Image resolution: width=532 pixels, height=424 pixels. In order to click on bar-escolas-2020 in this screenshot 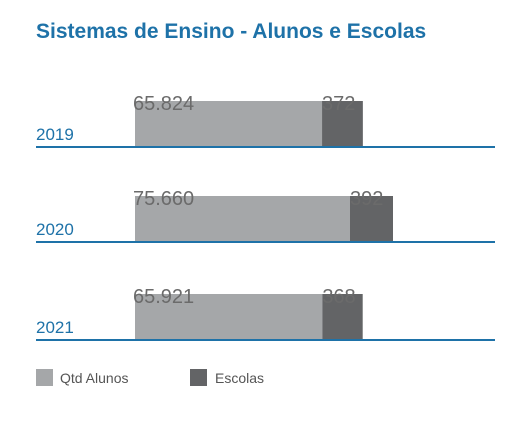, I will do `click(371, 219)`.